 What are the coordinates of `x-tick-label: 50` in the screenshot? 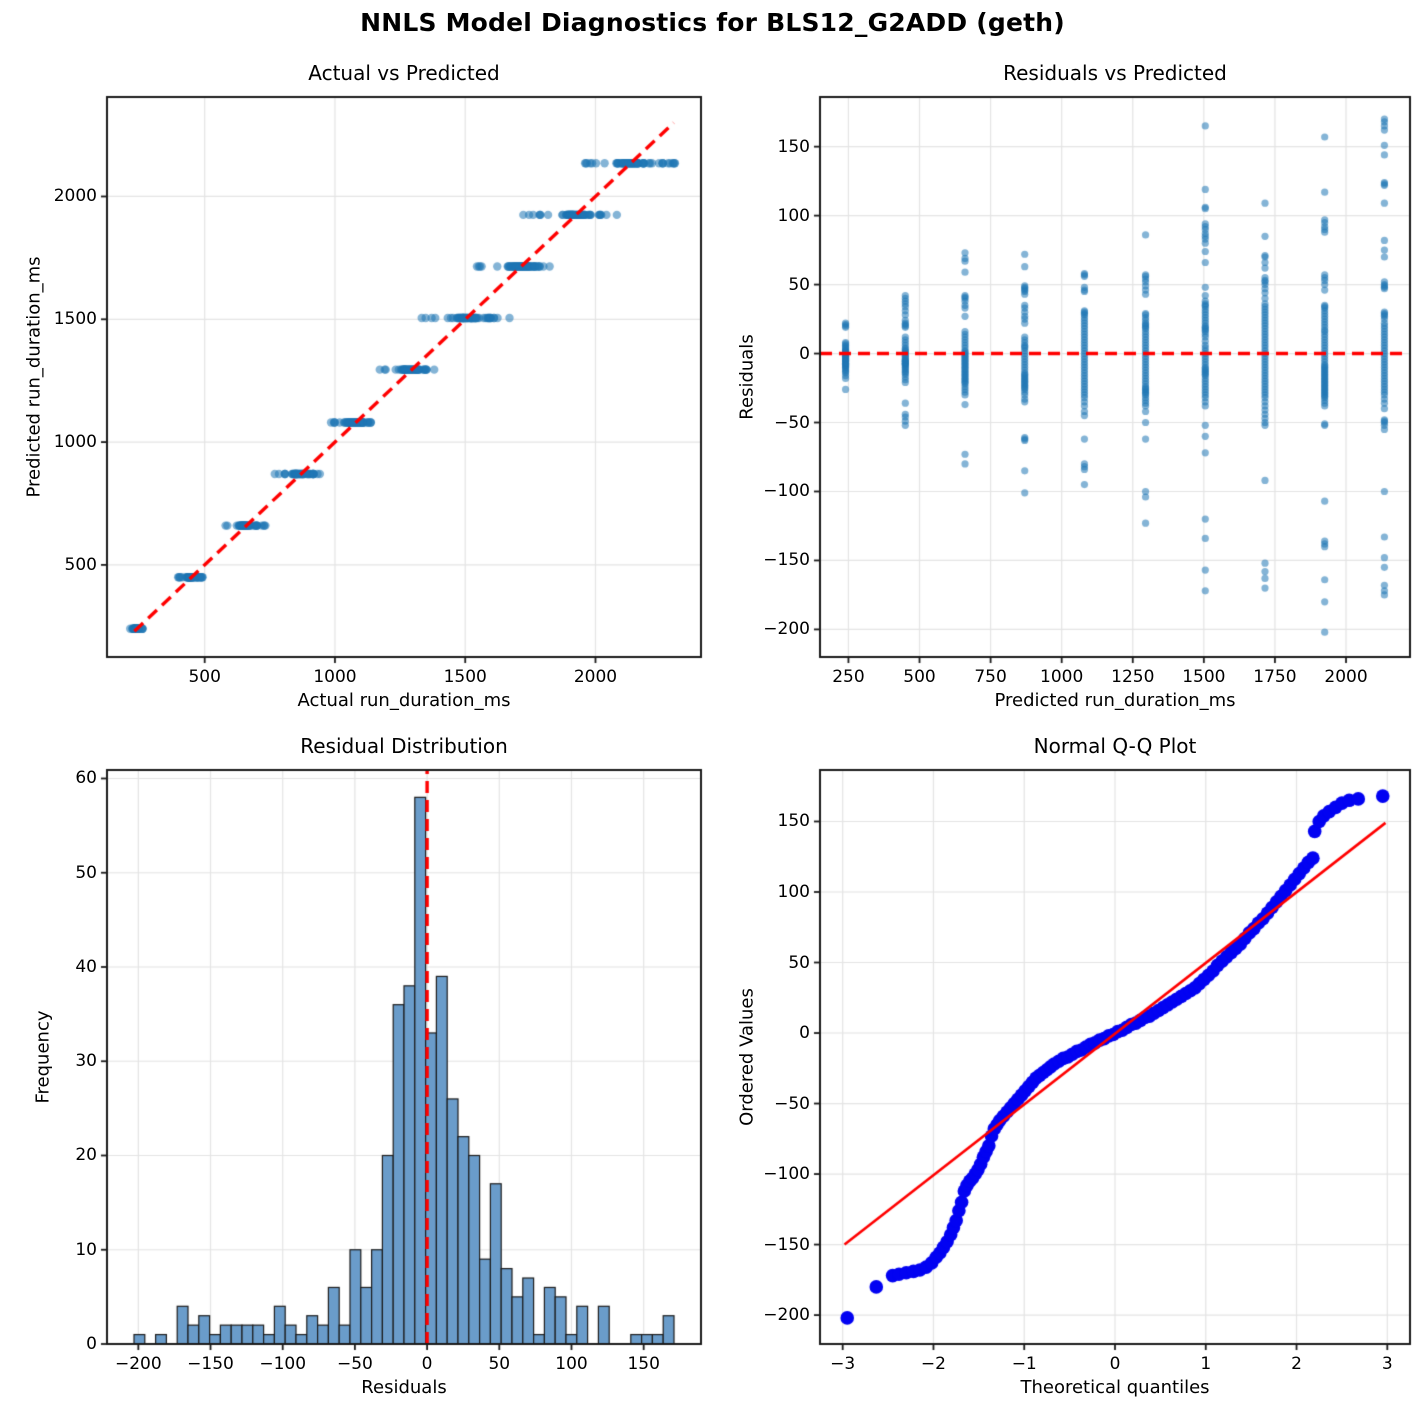 It's located at (499, 1364).